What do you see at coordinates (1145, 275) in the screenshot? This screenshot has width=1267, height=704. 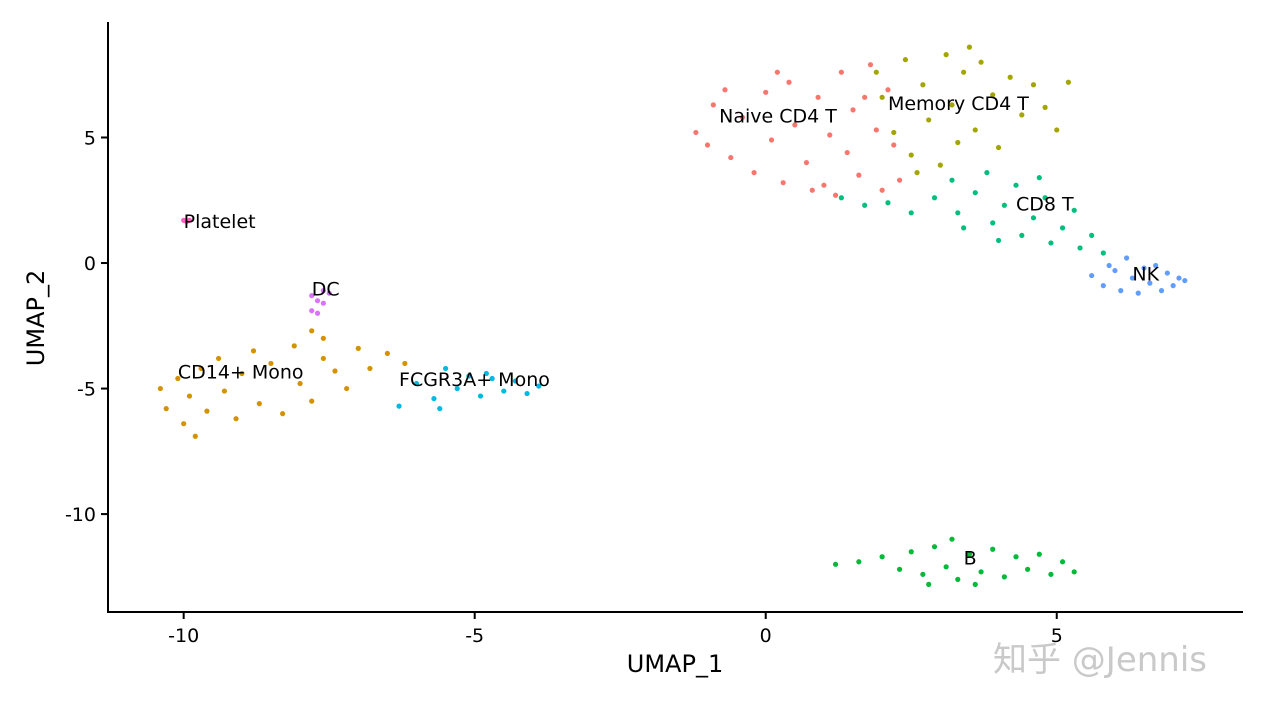 I see `cluster-label-nk: NK` at bounding box center [1145, 275].